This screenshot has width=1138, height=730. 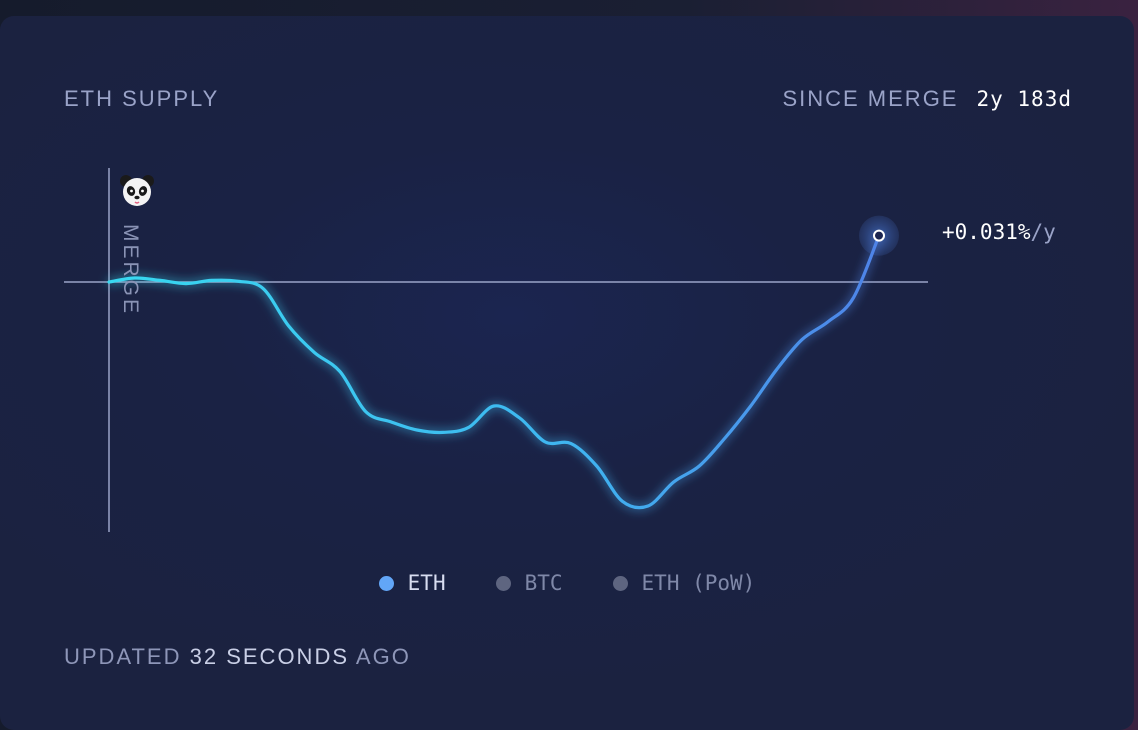 I want to click on legend-label: BTC, so click(x=543, y=583).